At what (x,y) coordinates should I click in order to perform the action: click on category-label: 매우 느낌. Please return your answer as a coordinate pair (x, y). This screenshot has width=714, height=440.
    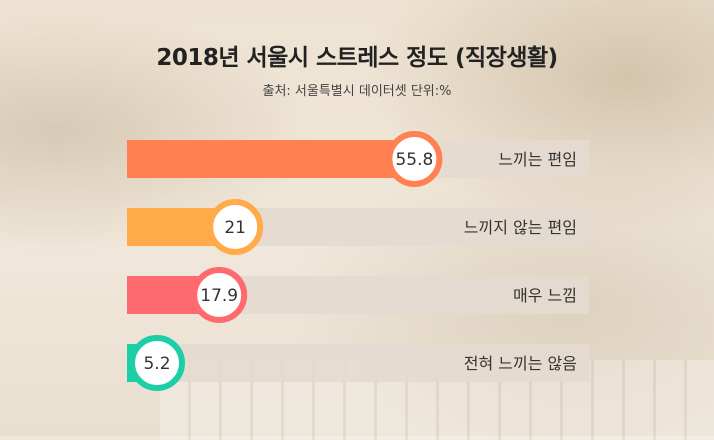
    Looking at the image, I should click on (545, 295).